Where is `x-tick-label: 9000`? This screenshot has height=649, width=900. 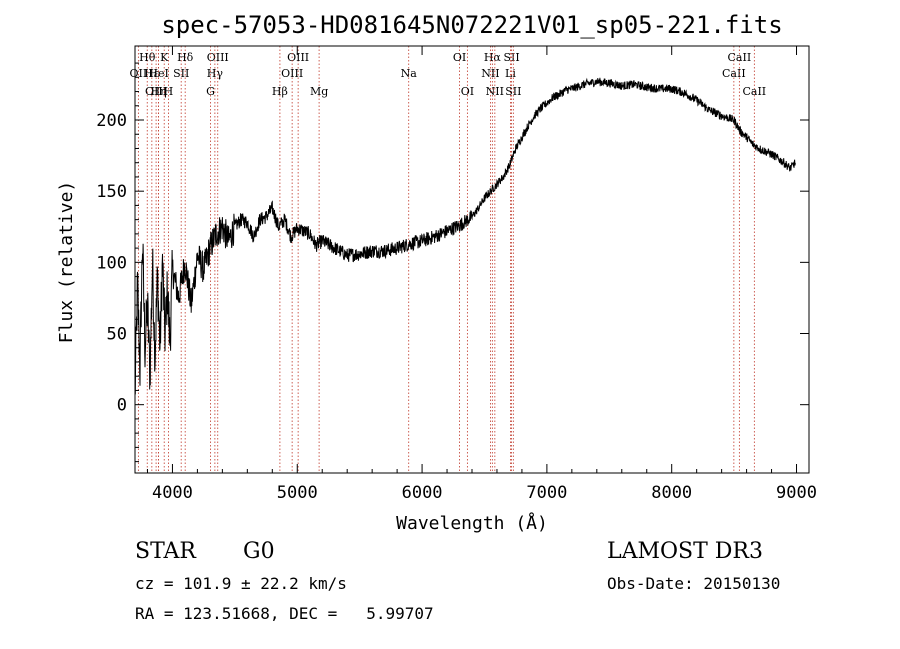
x-tick-label: 9000 is located at coordinates (796, 493).